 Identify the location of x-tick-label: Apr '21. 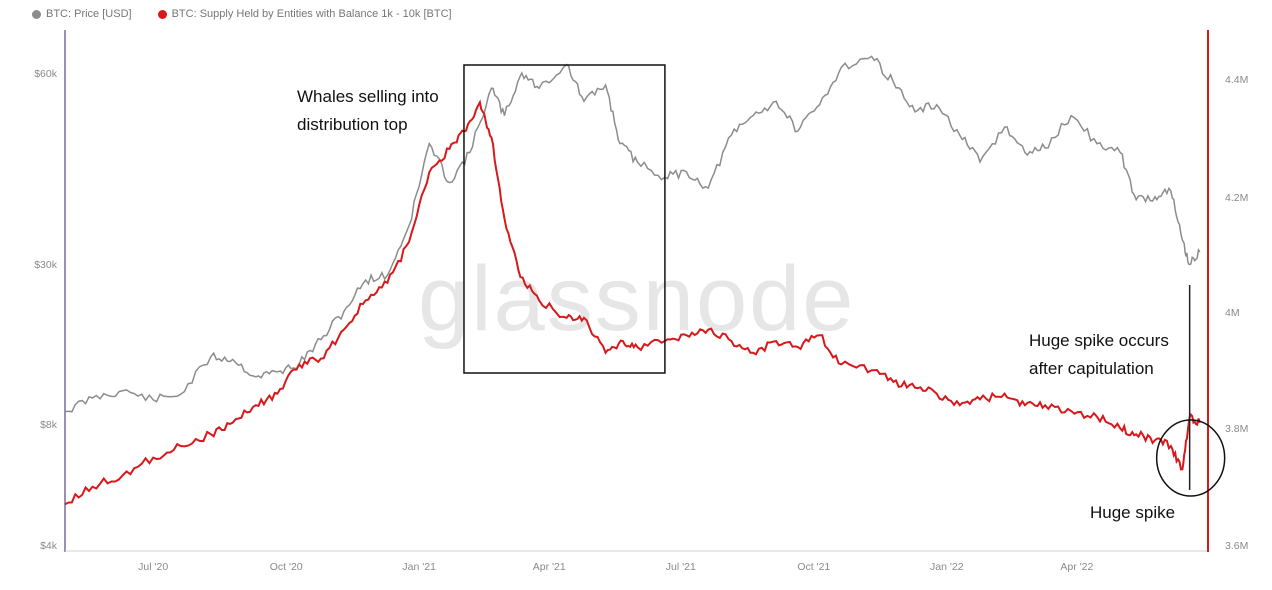
(549, 567).